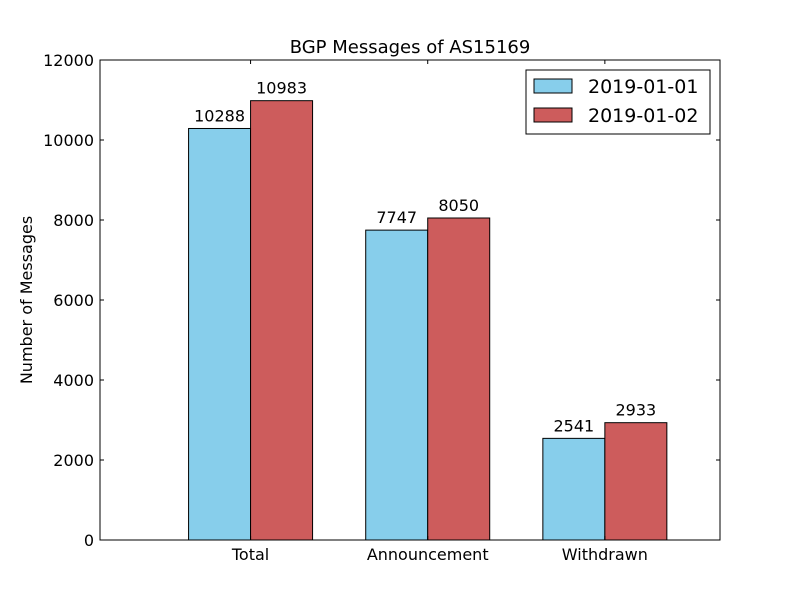 This screenshot has height=600, width=800. Describe the element at coordinates (89, 540) in the screenshot. I see `y-tick-label: 0` at that location.